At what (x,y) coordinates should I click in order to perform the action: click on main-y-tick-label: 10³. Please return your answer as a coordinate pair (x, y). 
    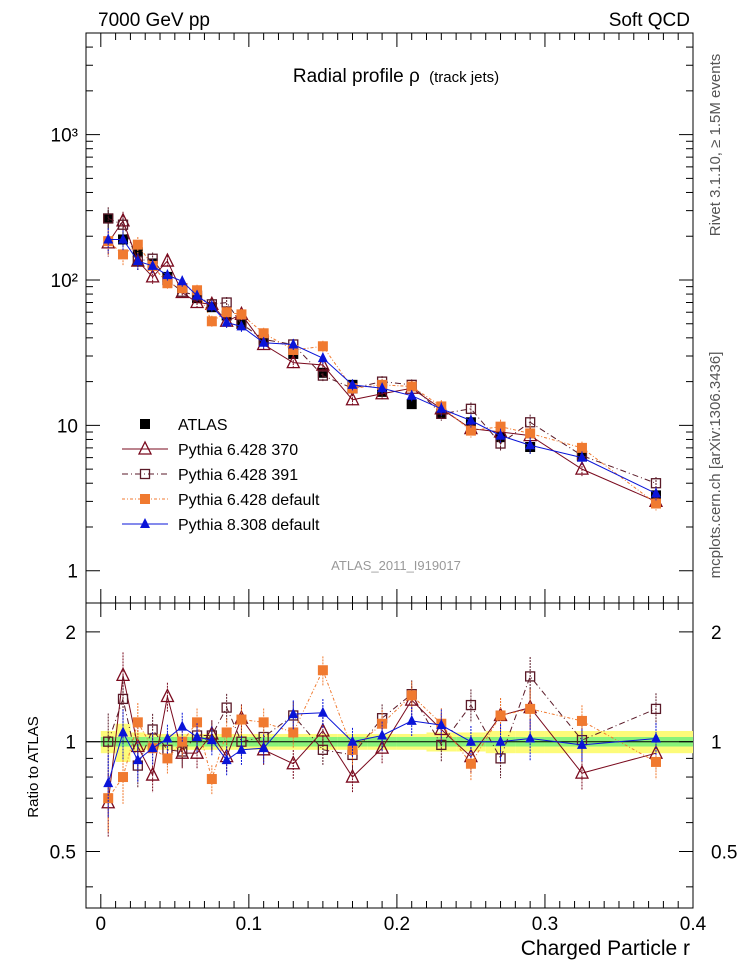
    Looking at the image, I should click on (64, 136).